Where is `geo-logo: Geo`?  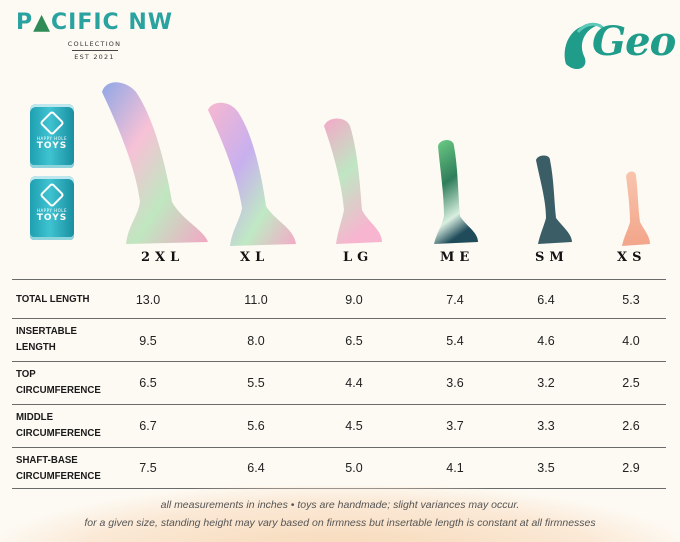
geo-logo: Geo is located at coordinates (616, 47).